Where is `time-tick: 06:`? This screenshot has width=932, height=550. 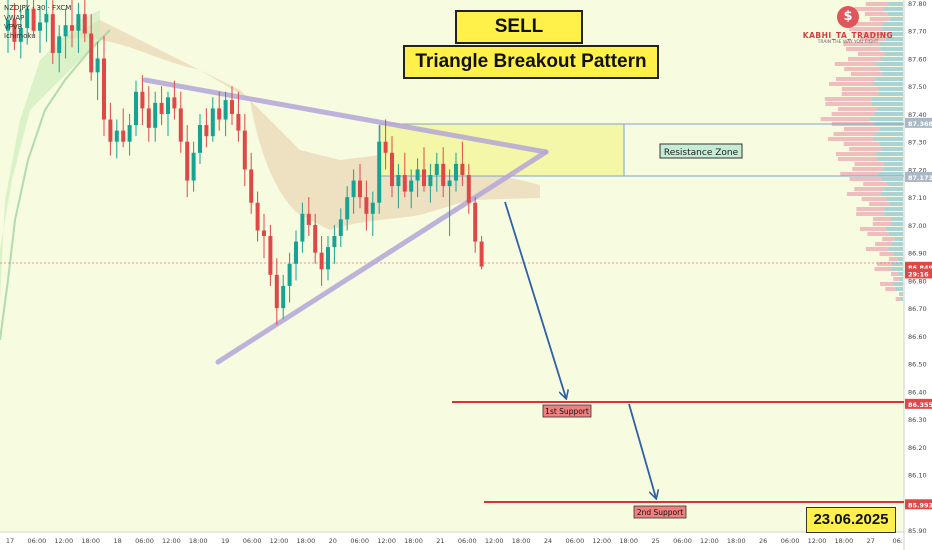
time-tick: 06: is located at coordinates (897, 541).